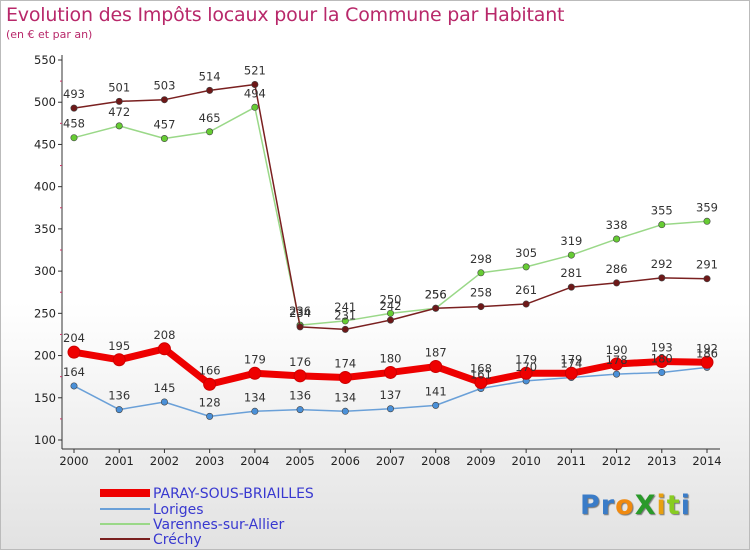 Image resolution: width=750 pixels, height=550 pixels. Describe the element at coordinates (345, 307) in the screenshot. I see `data-label: 241` at that location.